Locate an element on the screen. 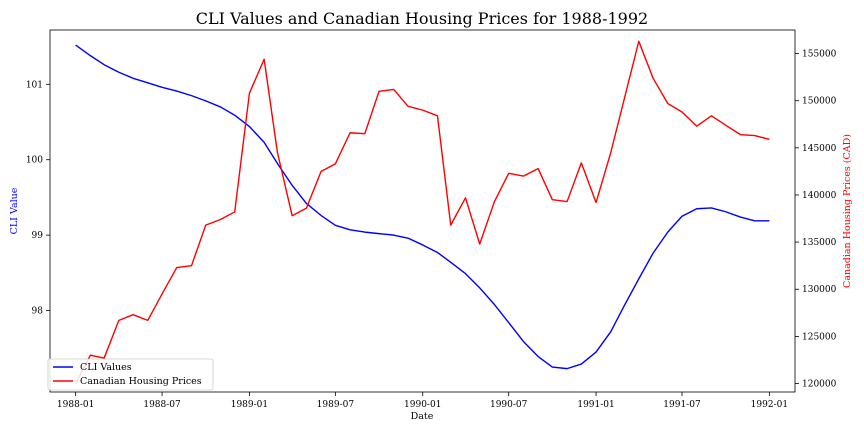 The width and height of the screenshot is (864, 432). right-y-tick-label: 120000 is located at coordinates (819, 385).